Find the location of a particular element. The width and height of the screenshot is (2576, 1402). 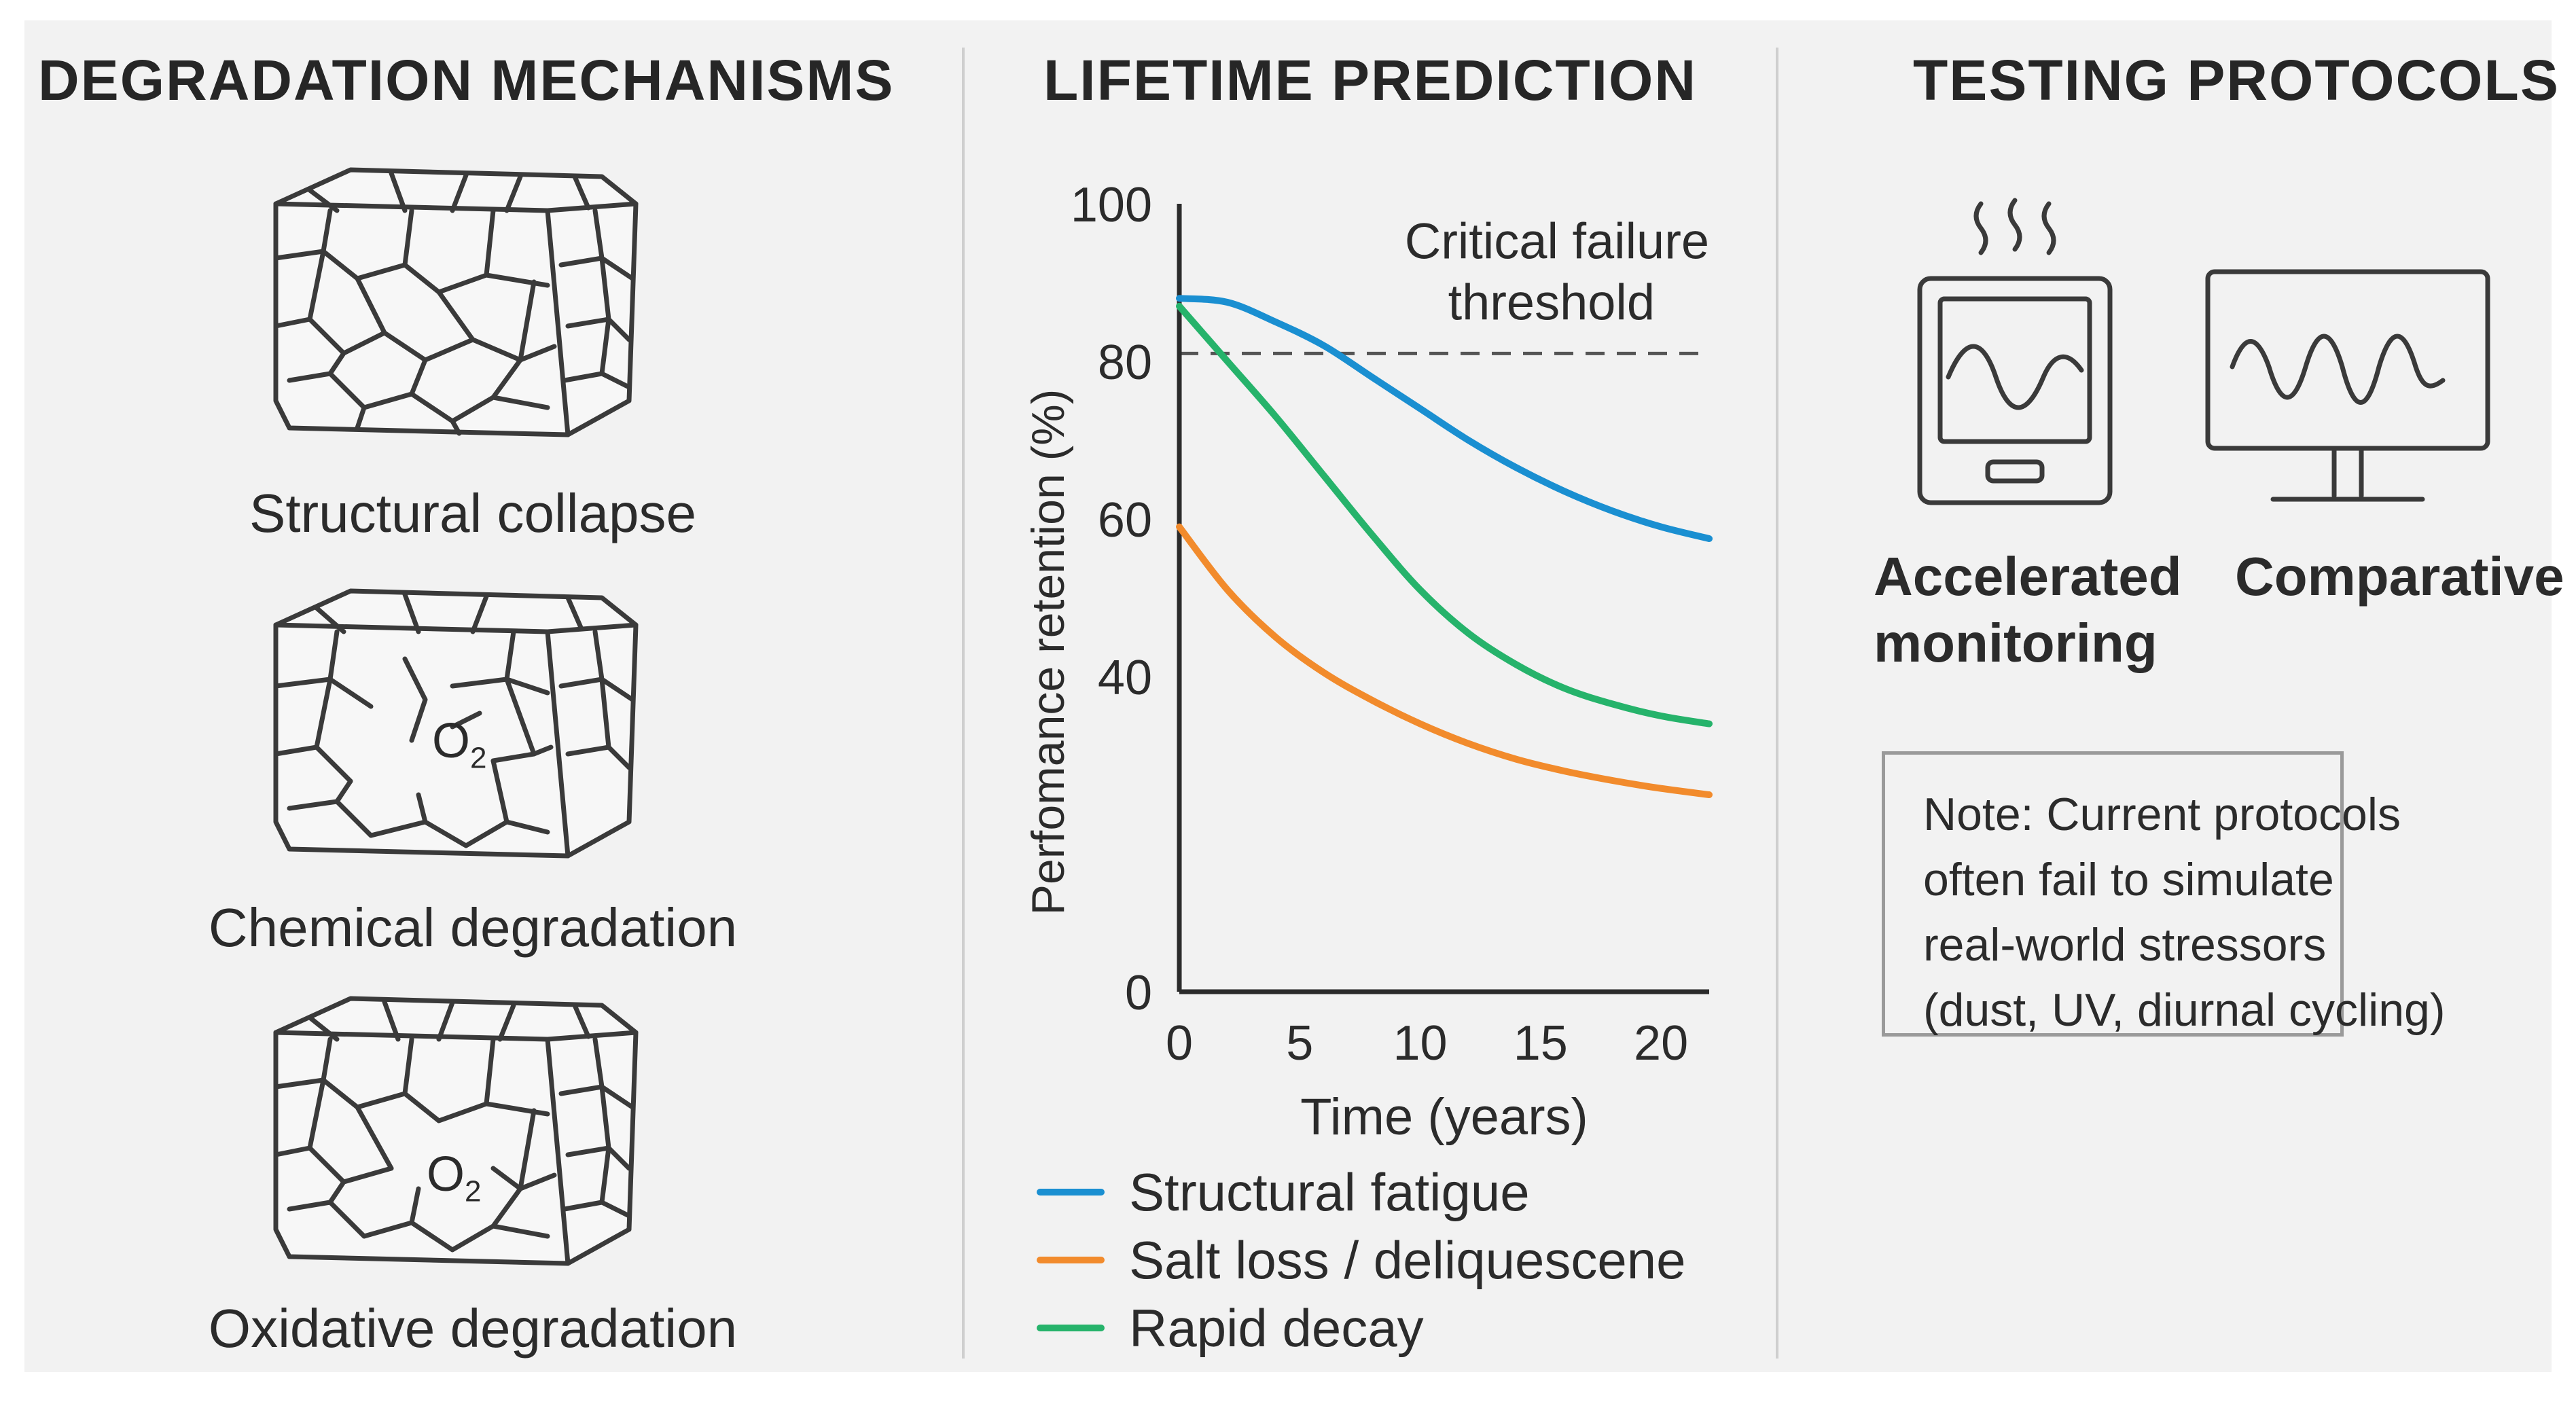

note-line: often fail to simulate is located at coordinates (2128, 879).